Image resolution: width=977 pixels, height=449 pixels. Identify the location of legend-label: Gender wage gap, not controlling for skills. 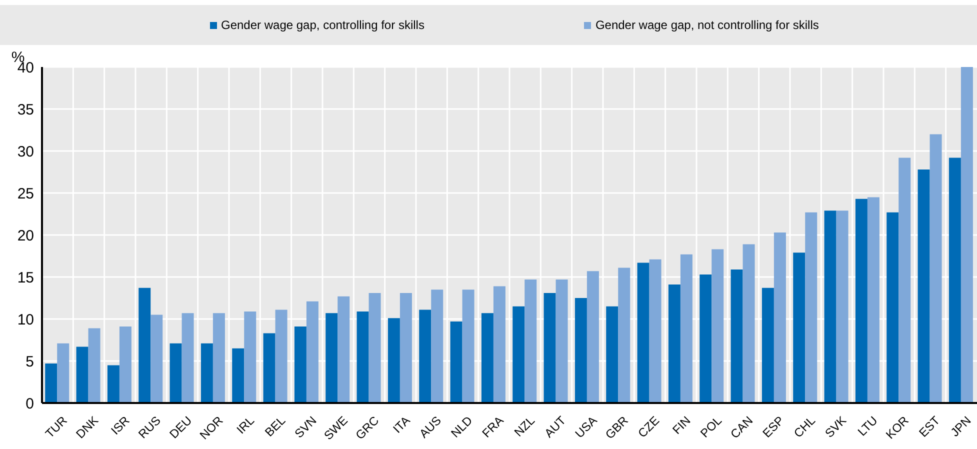
(707, 25).